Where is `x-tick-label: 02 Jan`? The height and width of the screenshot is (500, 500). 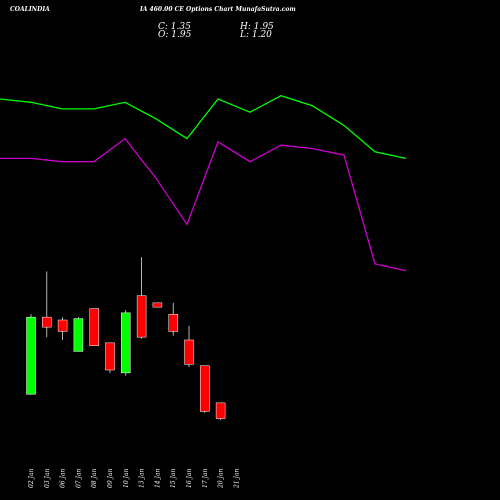 x-tick-label: 02 Jan is located at coordinates (31, 478).